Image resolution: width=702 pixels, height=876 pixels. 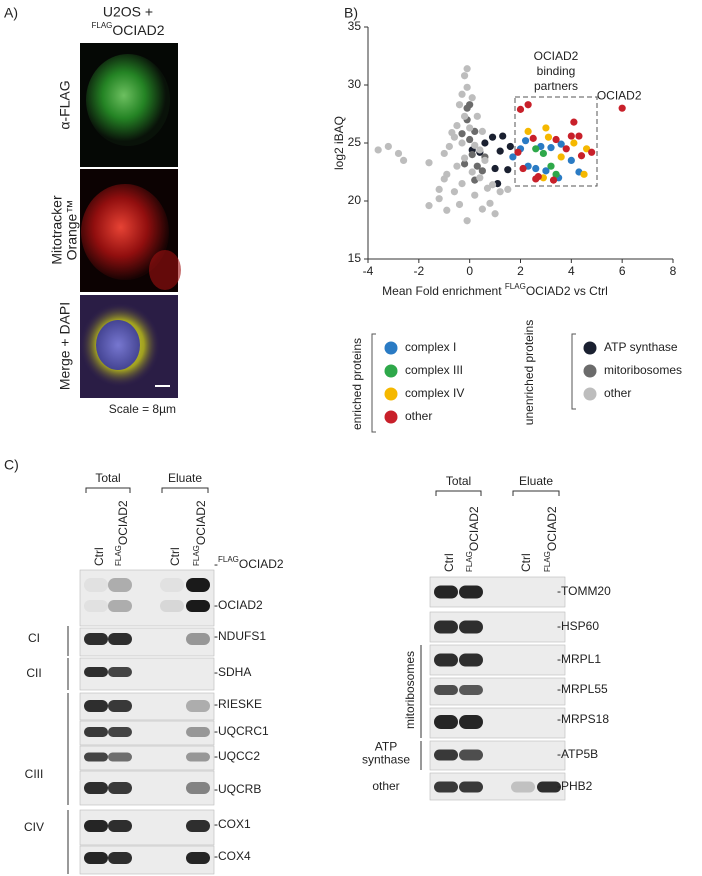 What do you see at coordinates (458, 481) in the screenshot?
I see `blot-header: Total` at bounding box center [458, 481].